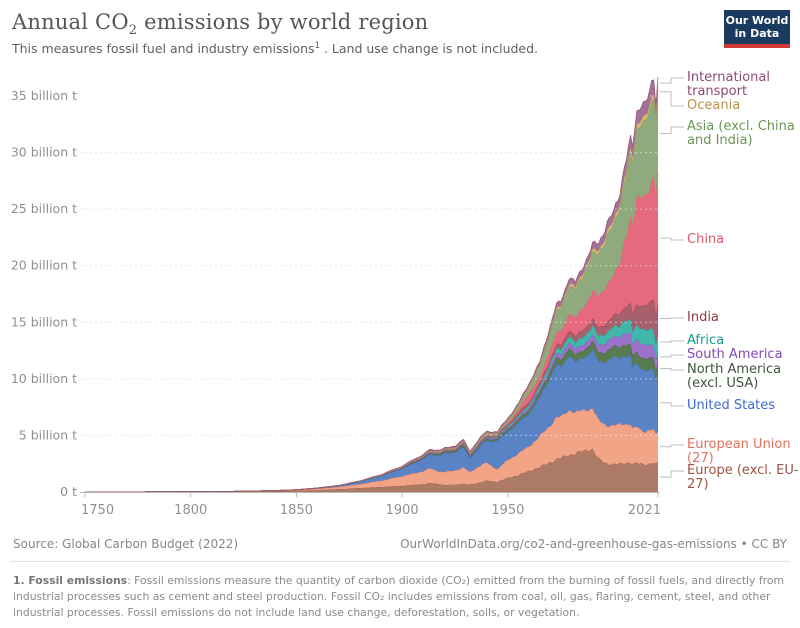 This screenshot has width=800, height=628. I want to click on y-axis-label: 20 billion t, so click(44, 265).